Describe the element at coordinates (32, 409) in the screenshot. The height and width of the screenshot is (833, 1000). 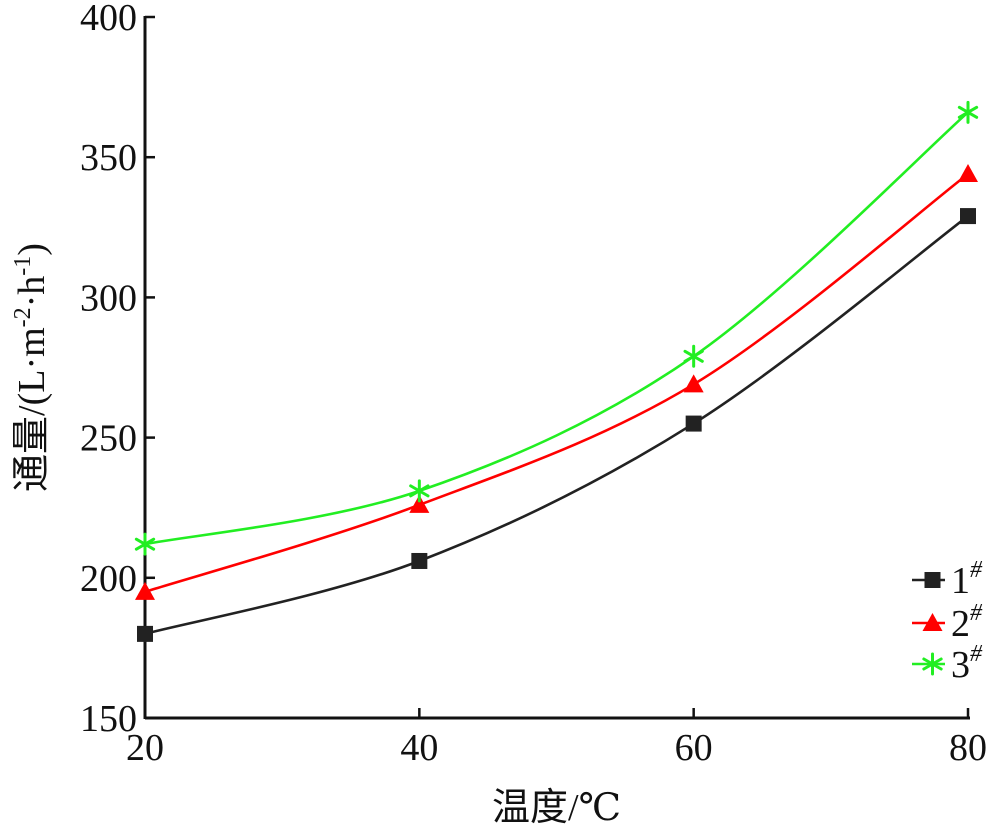
I see `y-axis-title-main: 通量/(L·m` at that location.